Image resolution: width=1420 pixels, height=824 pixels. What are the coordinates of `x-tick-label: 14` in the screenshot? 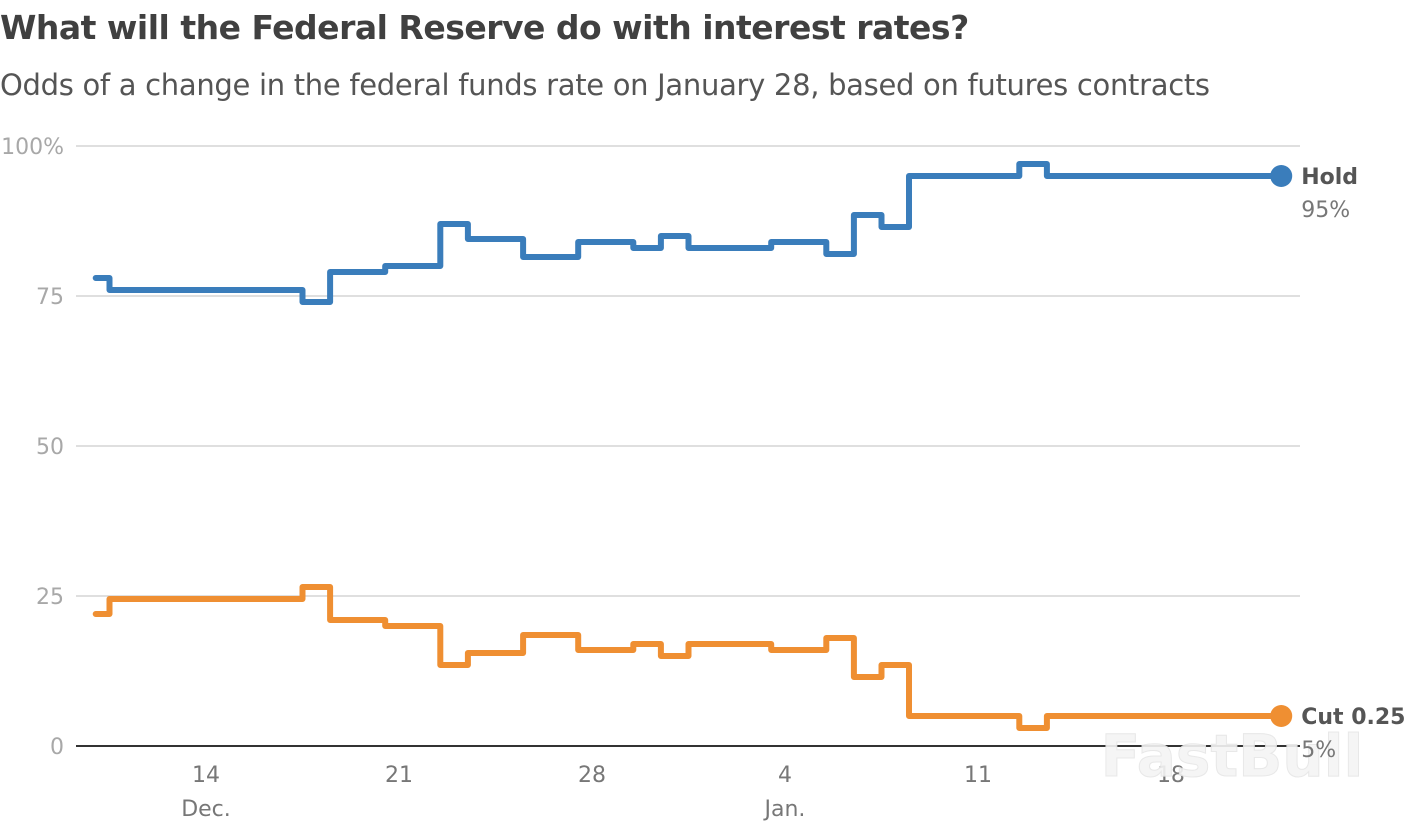 It's located at (206, 775).